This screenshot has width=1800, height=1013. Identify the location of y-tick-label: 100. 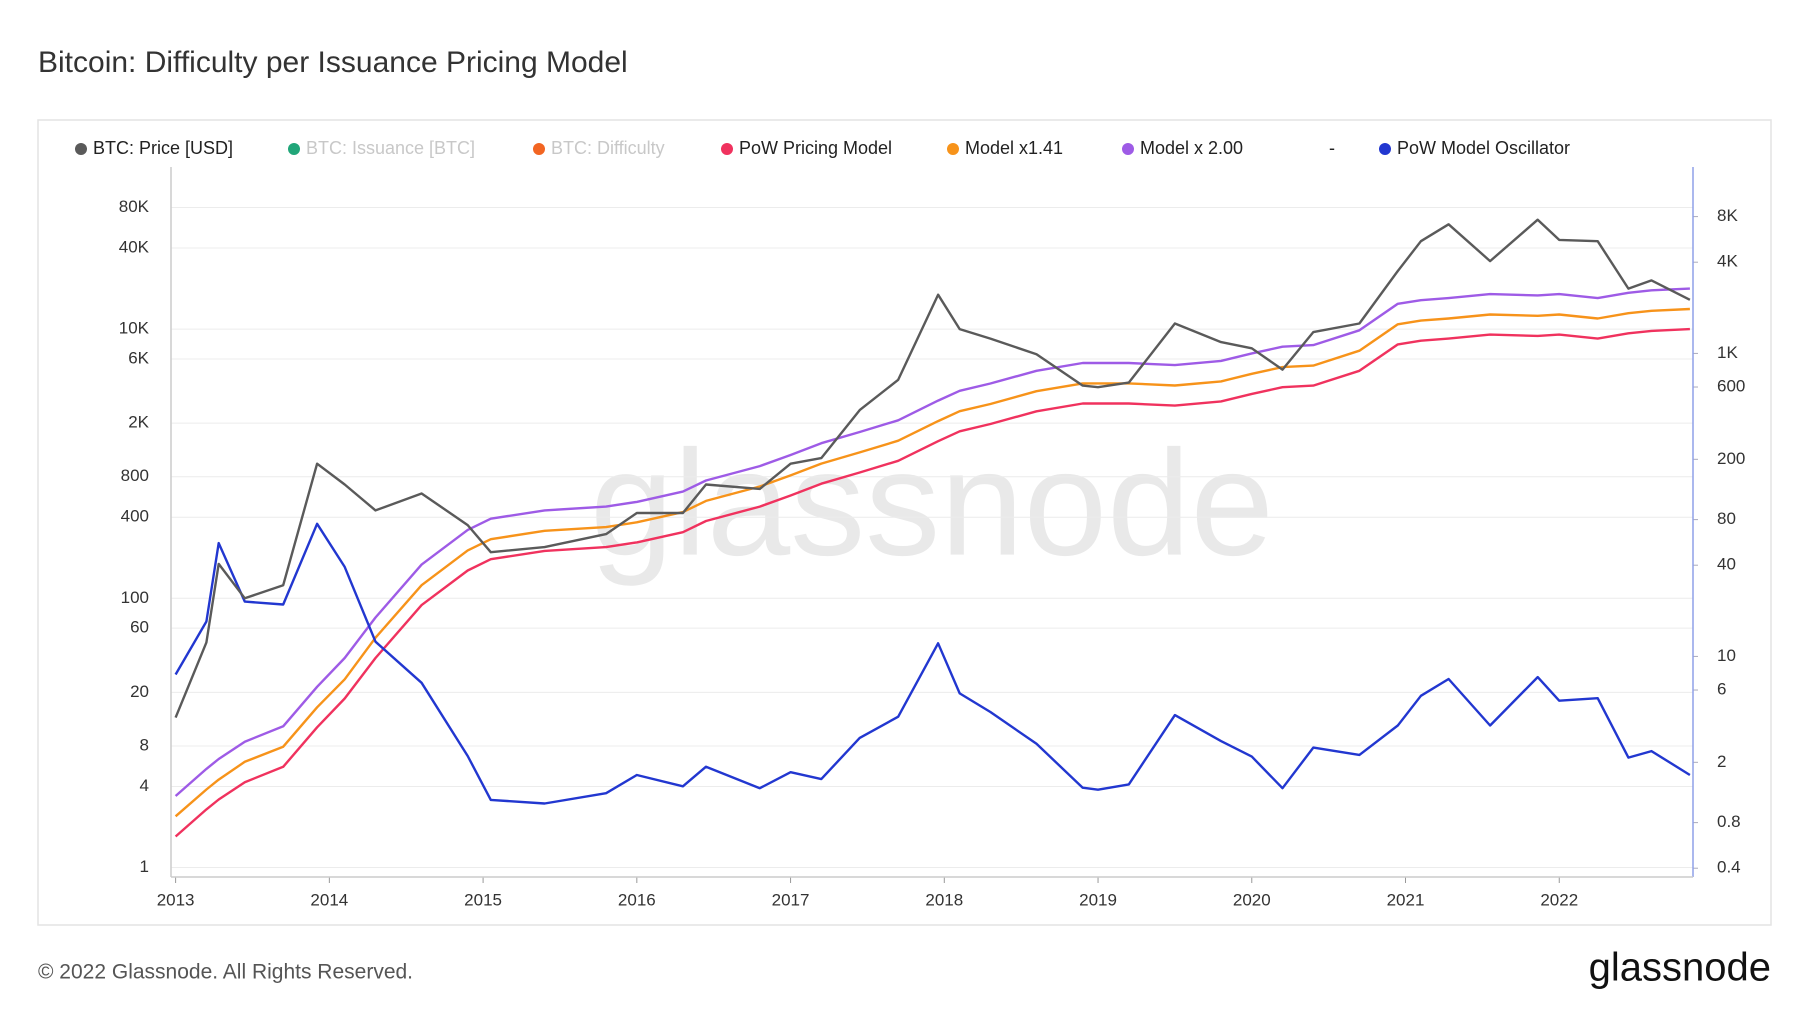
(135, 597).